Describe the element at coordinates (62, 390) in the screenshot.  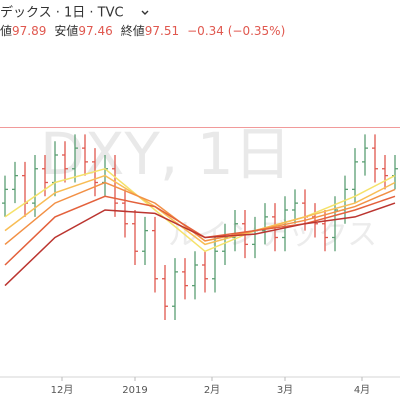
I see `x-tick-label: 12月` at that location.